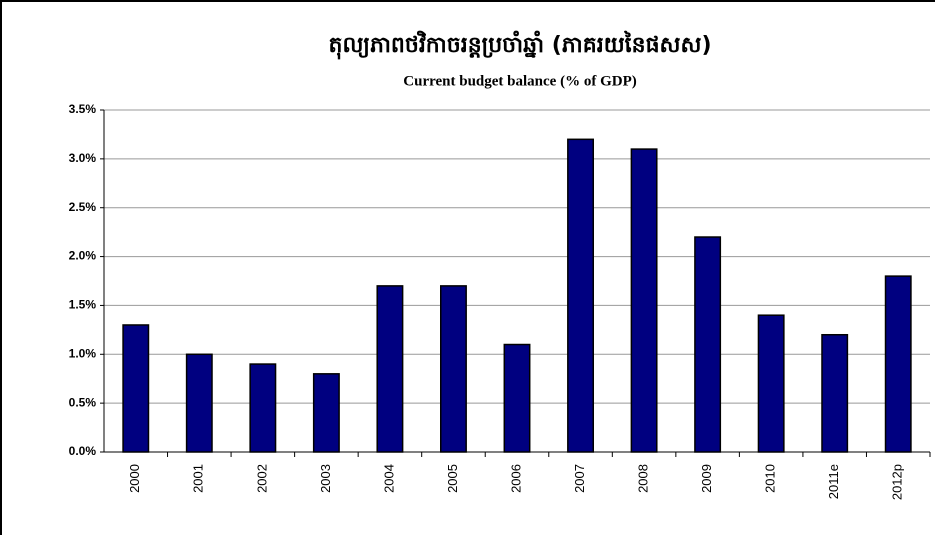  I want to click on y-tick-label: 2.0%, so click(83, 256).